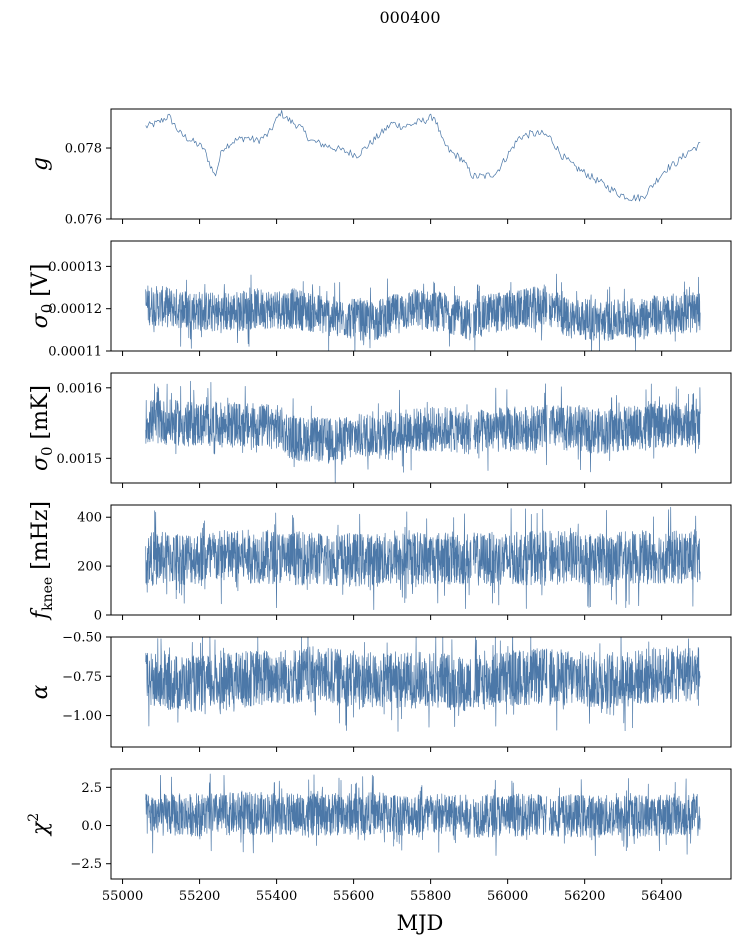  Describe the element at coordinates (353, 896) in the screenshot. I see `x-tick-label: 55600` at that location.